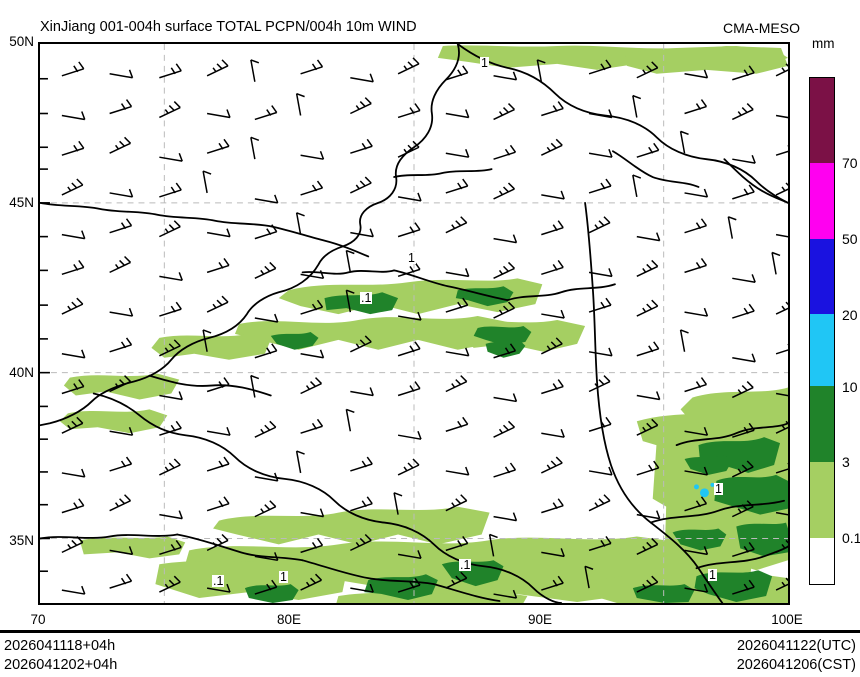  I want to click on precip-band-cyan, so click(704, 490).